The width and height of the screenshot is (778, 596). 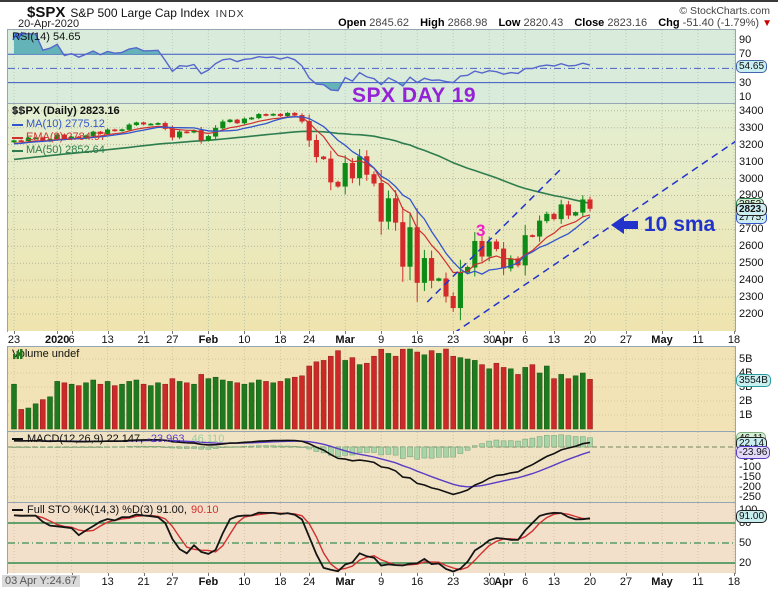 What do you see at coordinates (745, 543) in the screenshot?
I see `y-axis-label: 50` at bounding box center [745, 543].